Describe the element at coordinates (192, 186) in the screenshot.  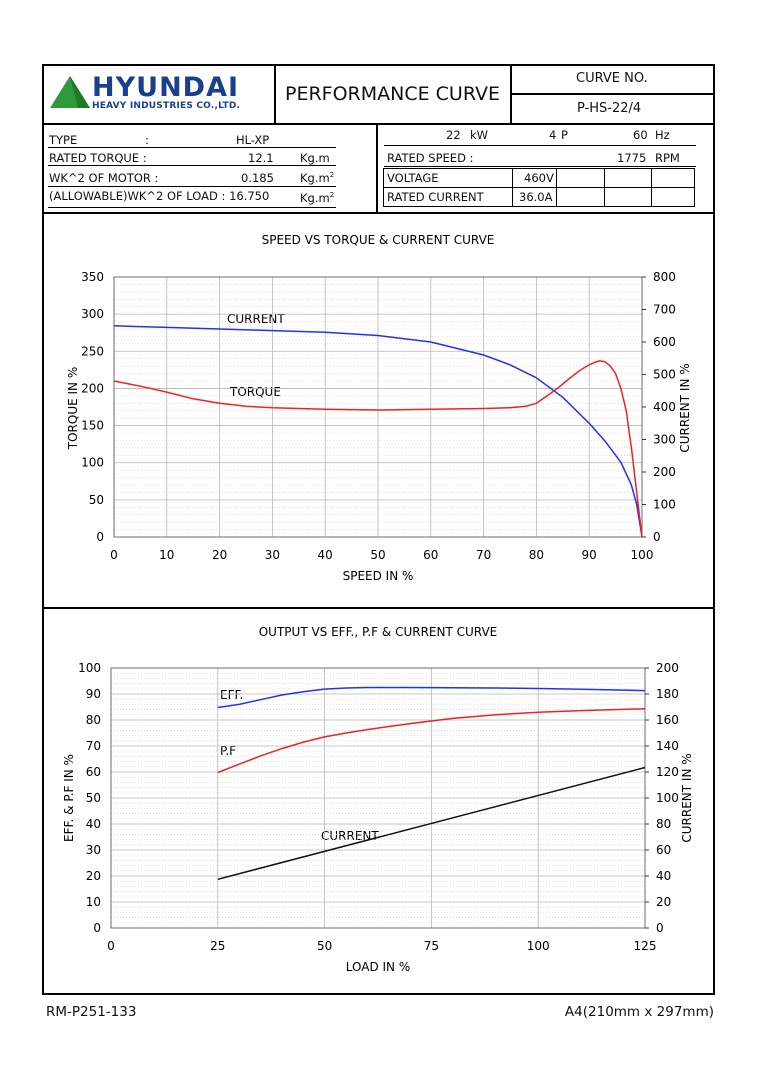
I see `wk2-motor-underline` at that location.